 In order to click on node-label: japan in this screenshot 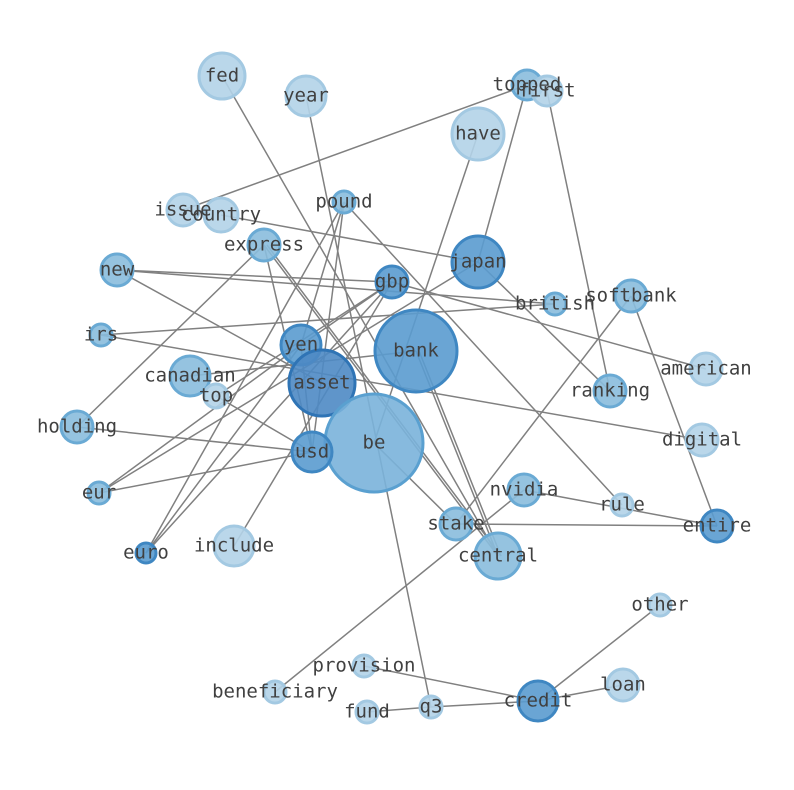, I will do `click(477, 262)`.